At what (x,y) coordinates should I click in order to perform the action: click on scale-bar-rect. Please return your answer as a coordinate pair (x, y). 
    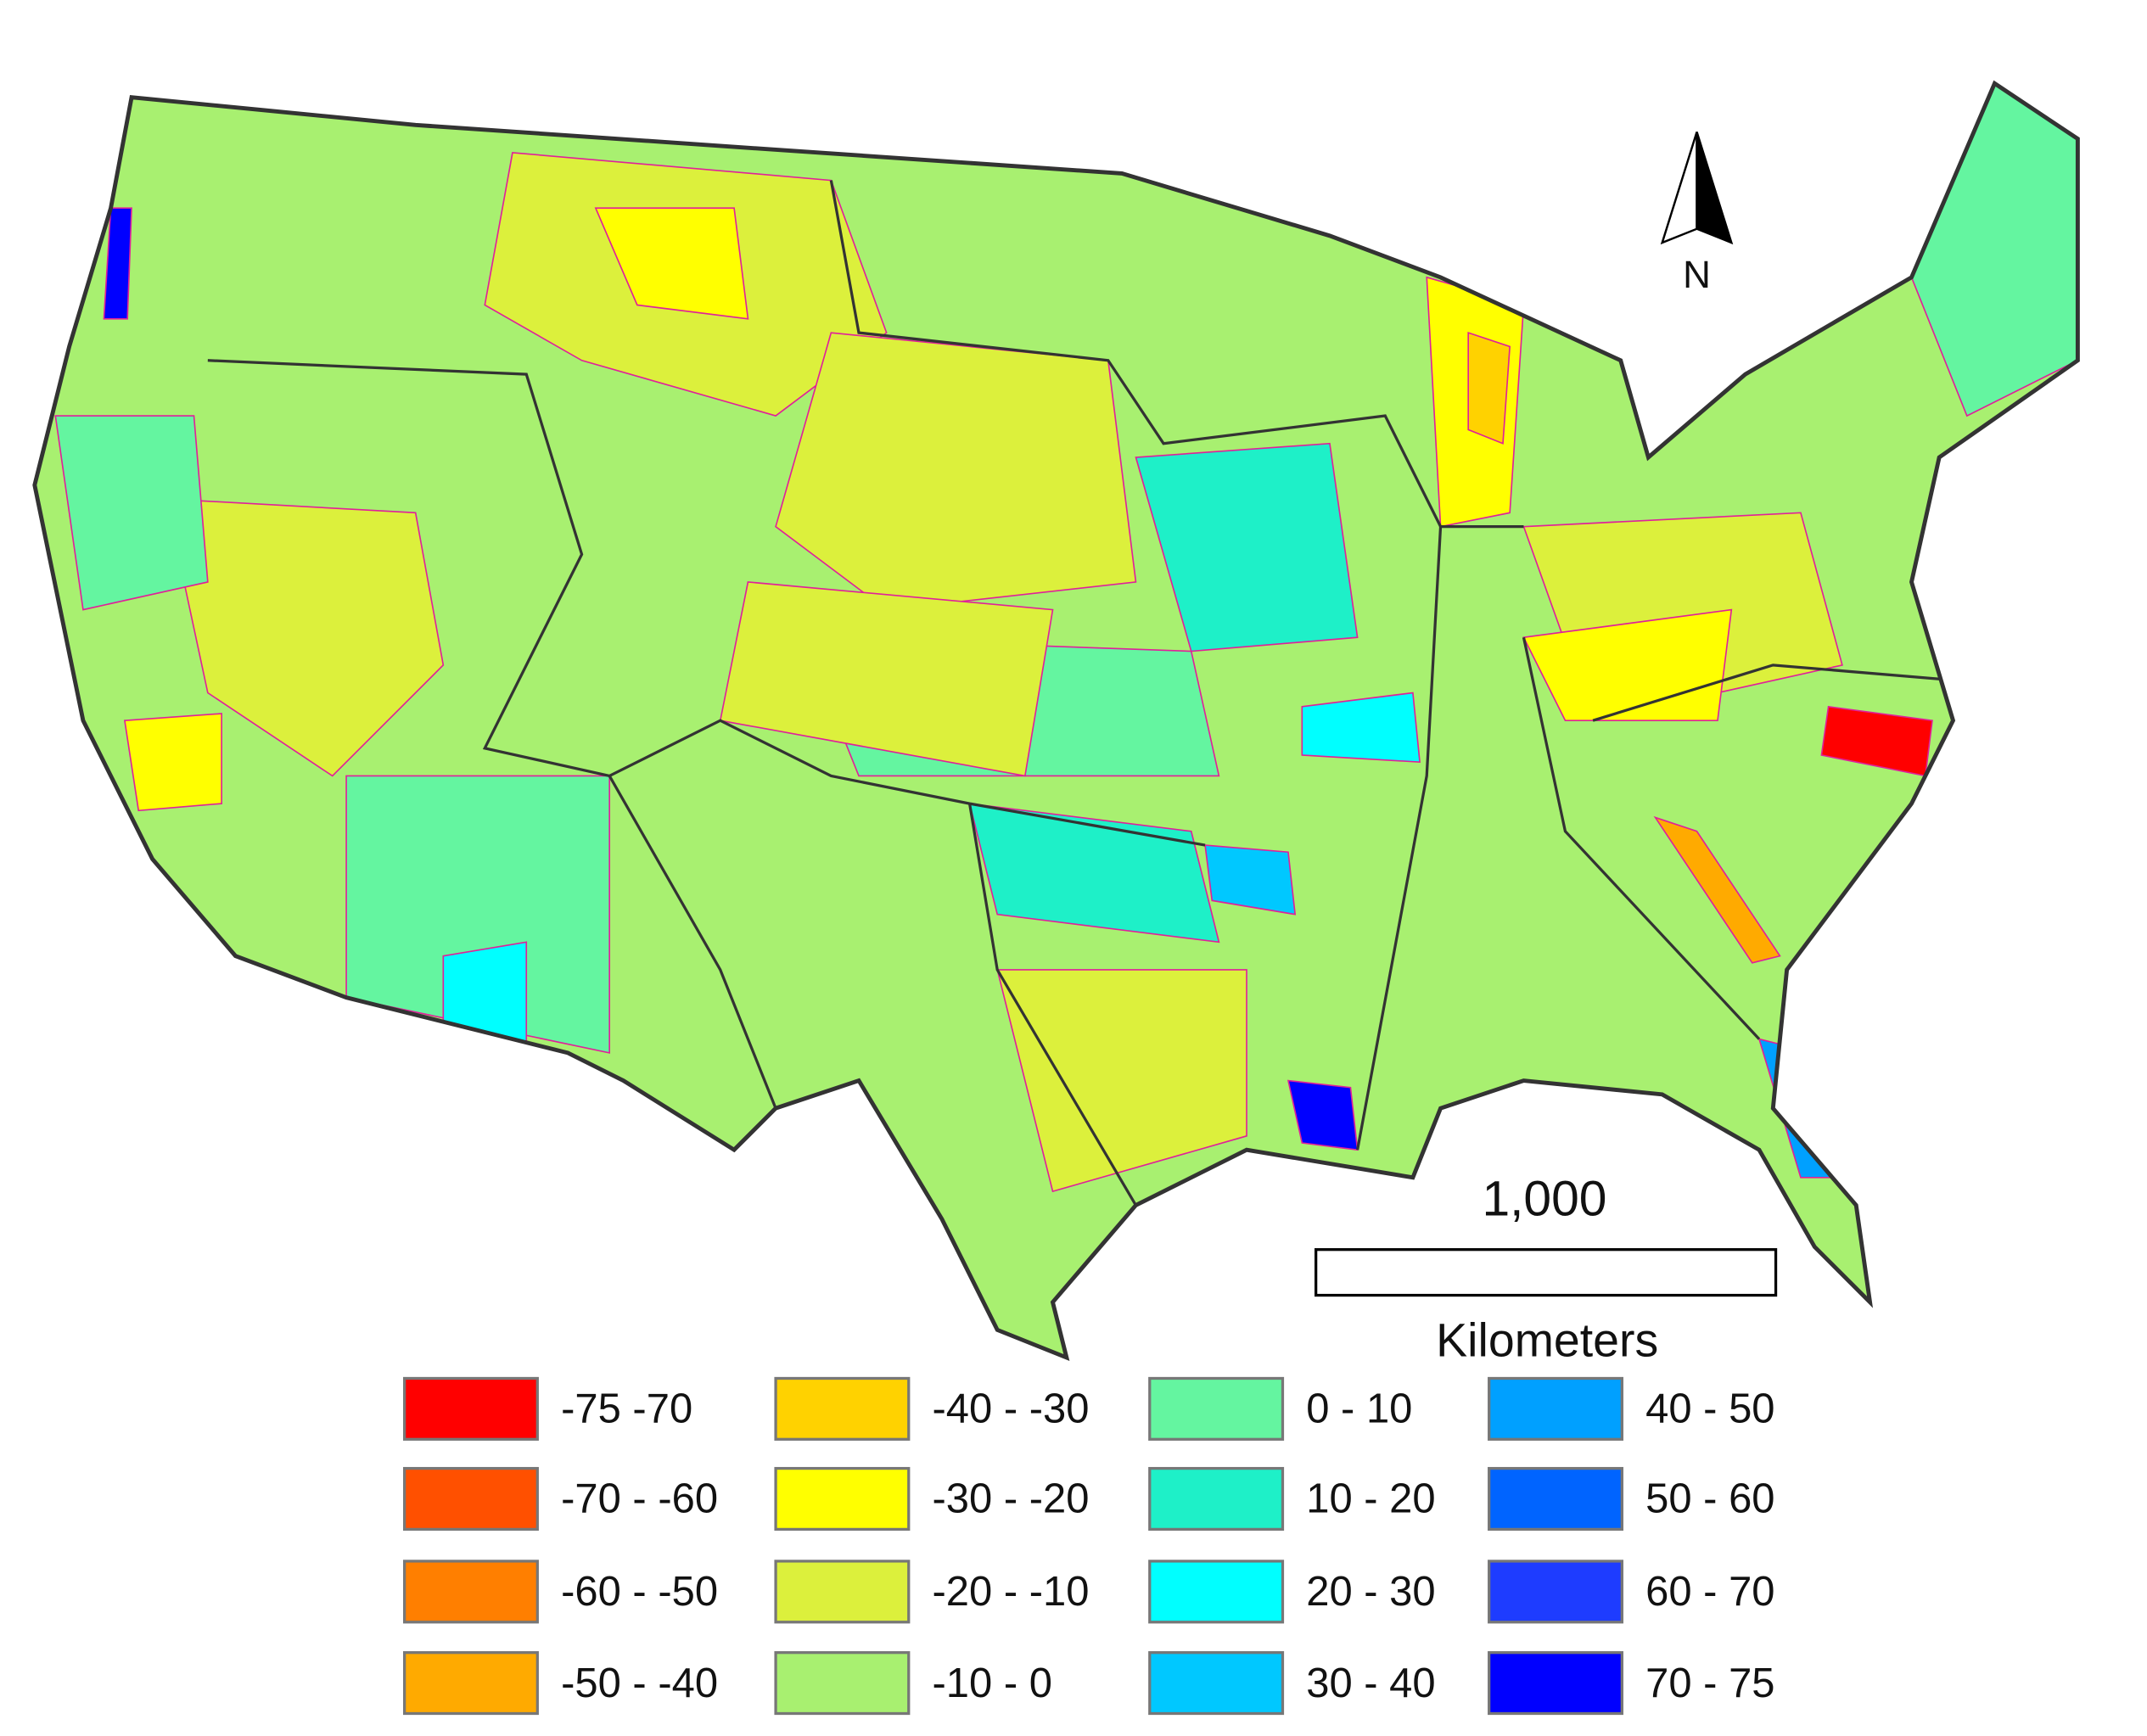
    Looking at the image, I should click on (1546, 1272).